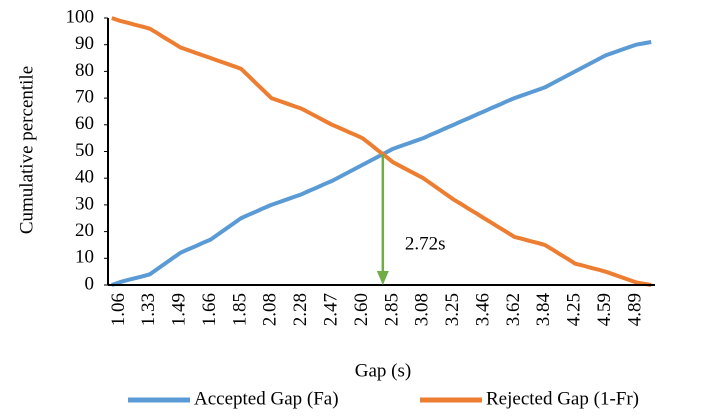 The image size is (703, 416). What do you see at coordinates (90, 283) in the screenshot?
I see `y-tick-label: 0` at bounding box center [90, 283].